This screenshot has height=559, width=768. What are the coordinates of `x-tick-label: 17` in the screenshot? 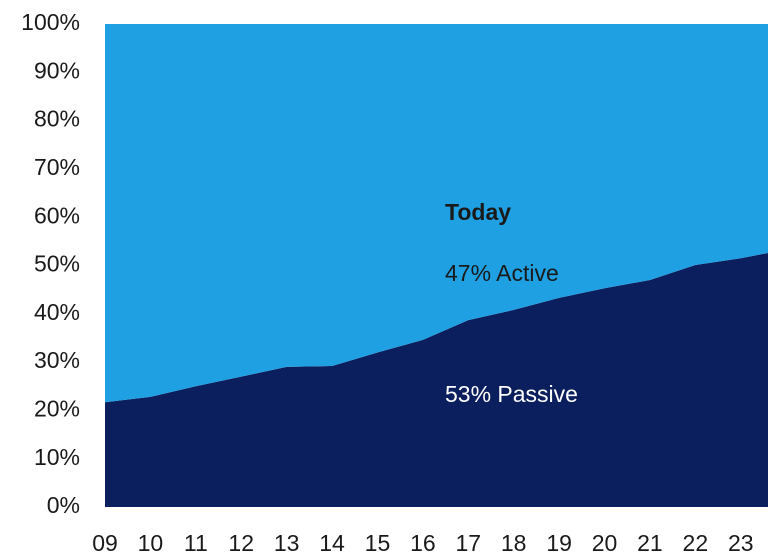 It's located at (468, 543).